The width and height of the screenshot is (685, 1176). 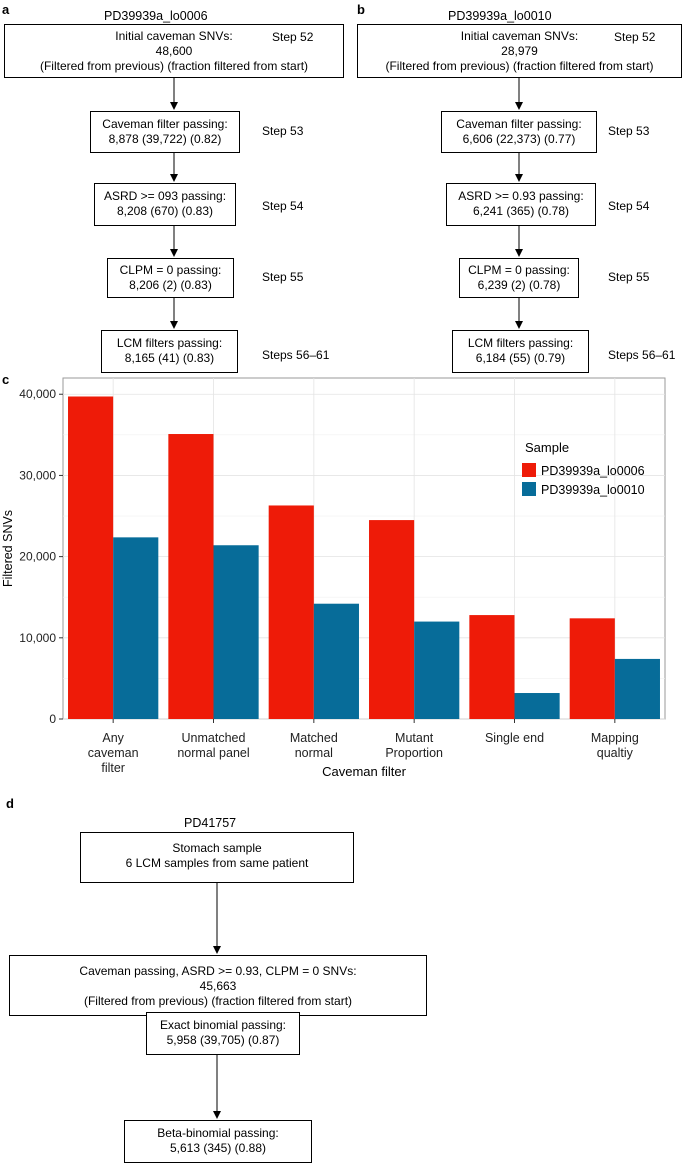 What do you see at coordinates (210, 823) in the screenshot?
I see `panel-d-title: PD41757` at bounding box center [210, 823].